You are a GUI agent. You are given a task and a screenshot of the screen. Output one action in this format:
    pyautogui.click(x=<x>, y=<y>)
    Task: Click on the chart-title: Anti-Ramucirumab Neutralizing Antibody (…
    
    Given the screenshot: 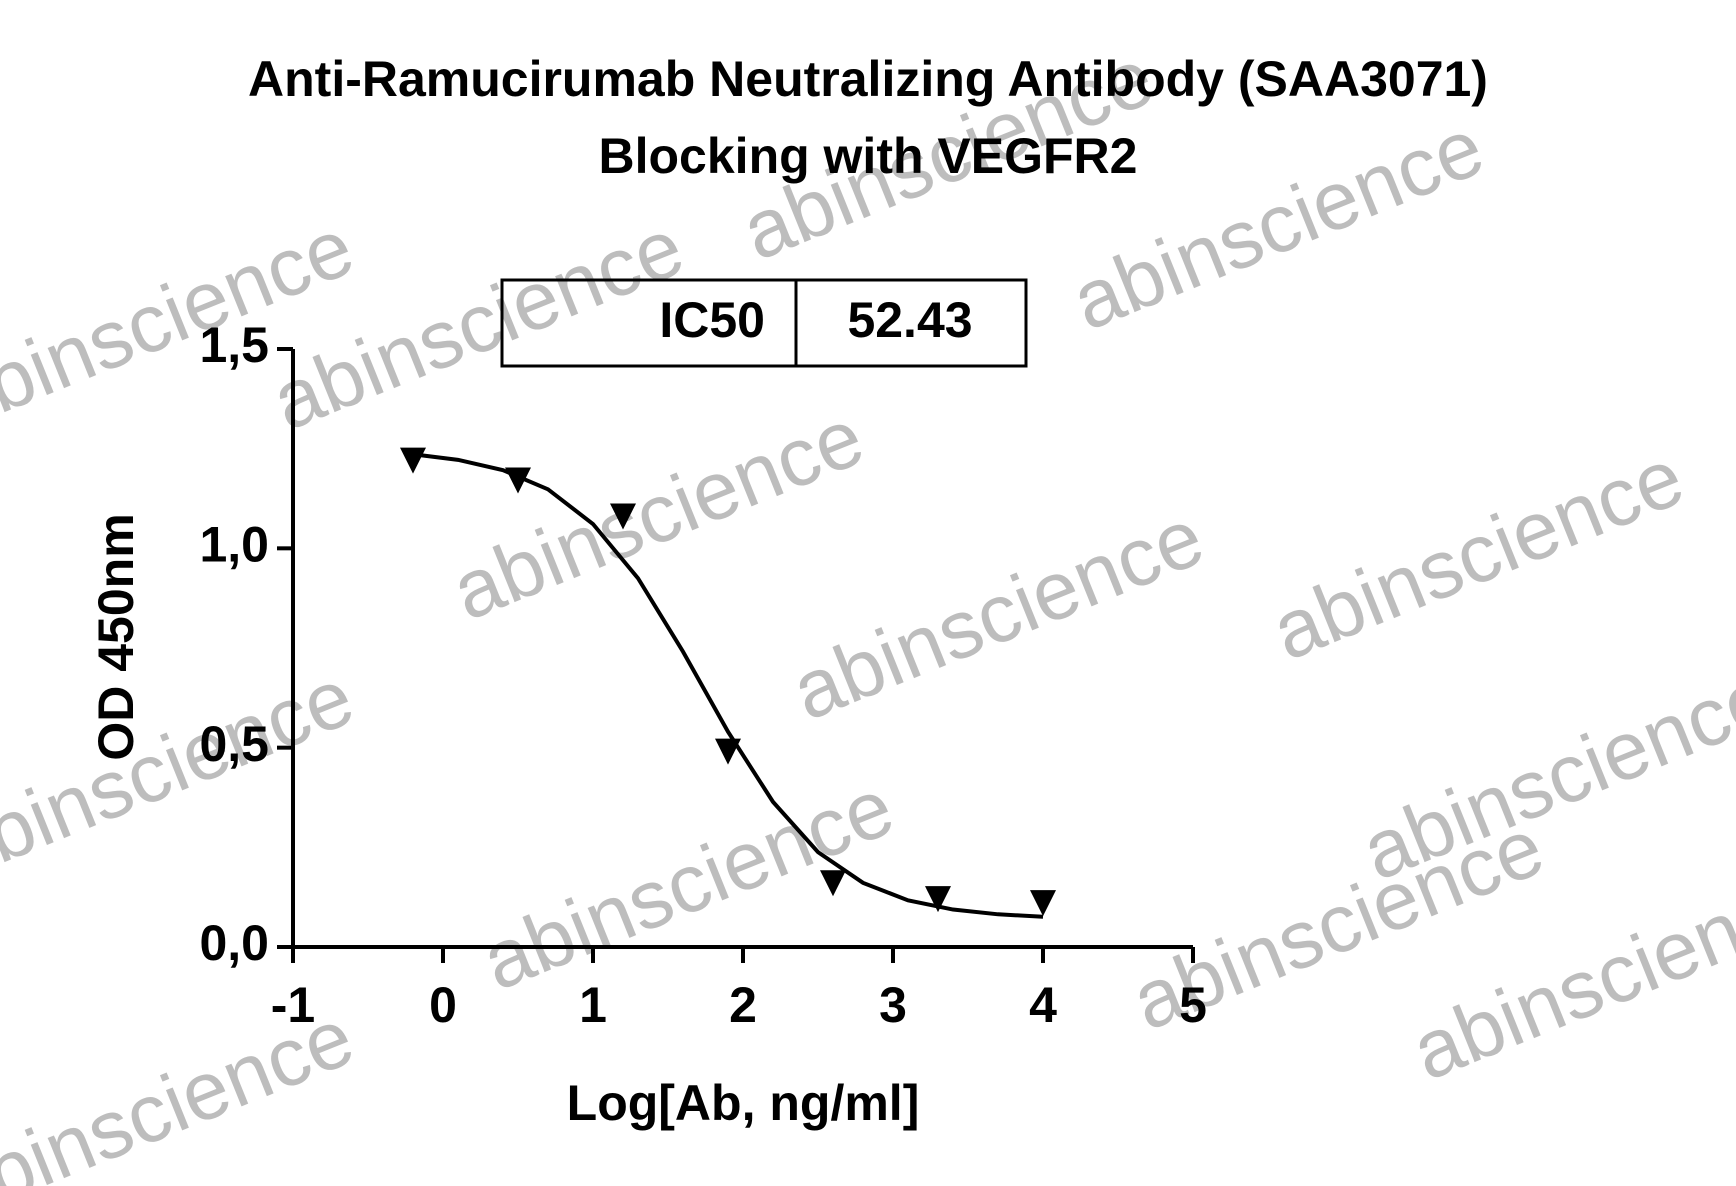 What is the action you would take?
    pyautogui.click(x=868, y=79)
    